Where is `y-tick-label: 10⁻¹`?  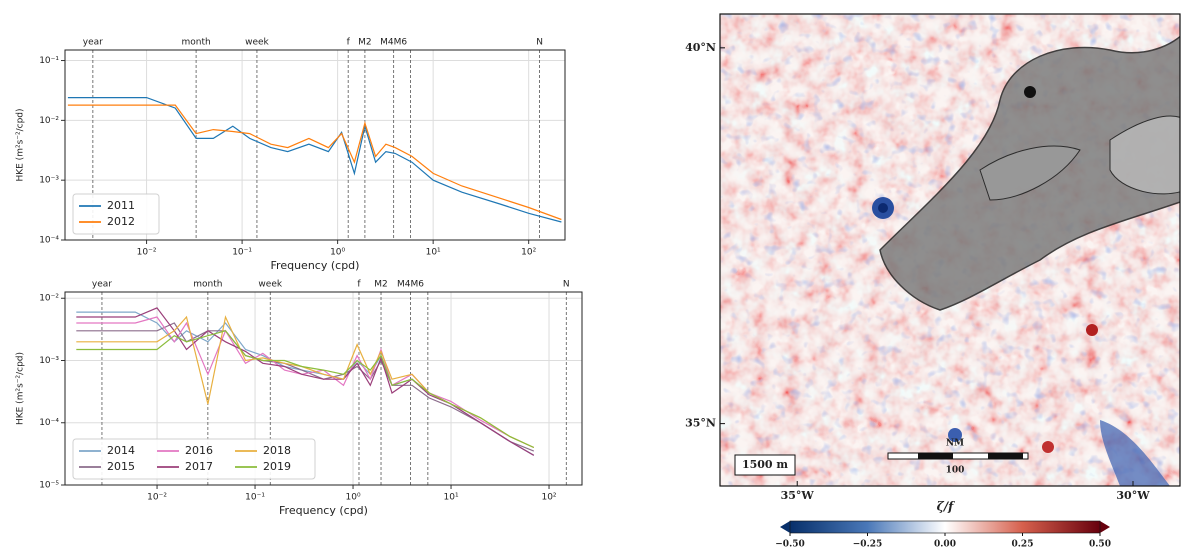 y-tick-label: 10⁻¹ is located at coordinates (49, 61).